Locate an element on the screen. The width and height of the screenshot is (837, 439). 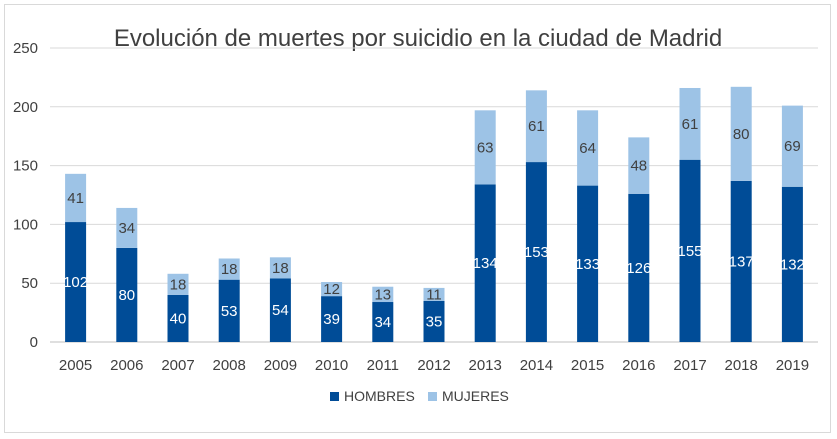
data-label-hombres-2012: 35 is located at coordinates (434, 321).